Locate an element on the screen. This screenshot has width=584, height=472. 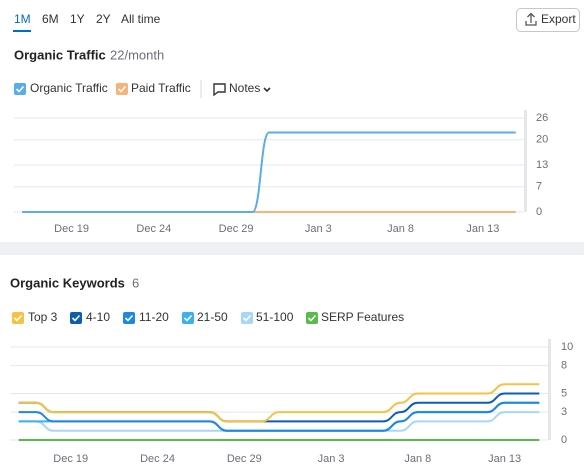
period-tab: All time is located at coordinates (141, 19).